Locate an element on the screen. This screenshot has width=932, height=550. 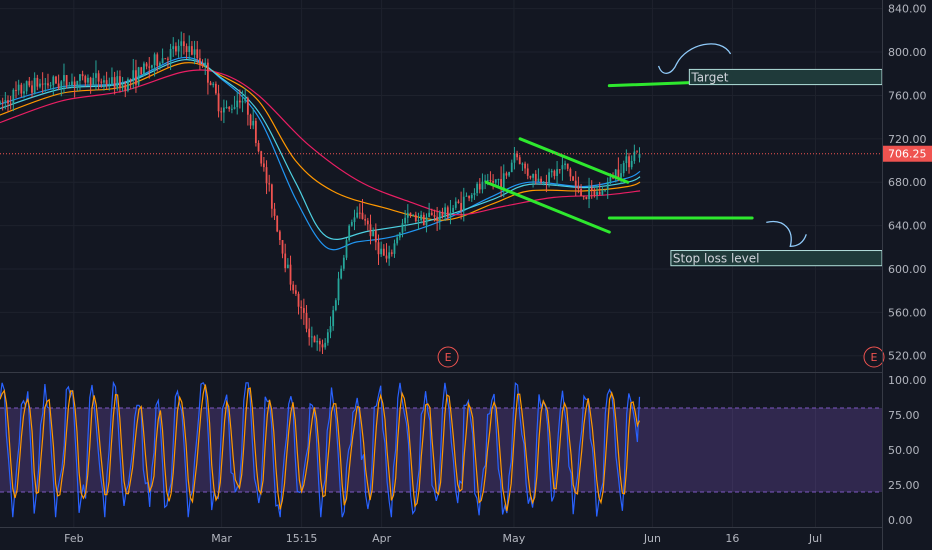
time-tick-label: Apr is located at coordinates (382, 538).